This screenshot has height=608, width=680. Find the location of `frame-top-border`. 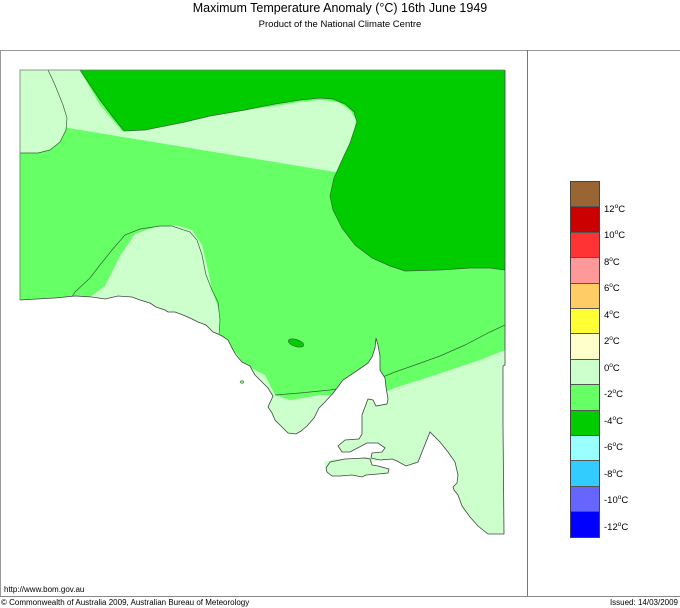

frame-top-border is located at coordinates (340, 50).